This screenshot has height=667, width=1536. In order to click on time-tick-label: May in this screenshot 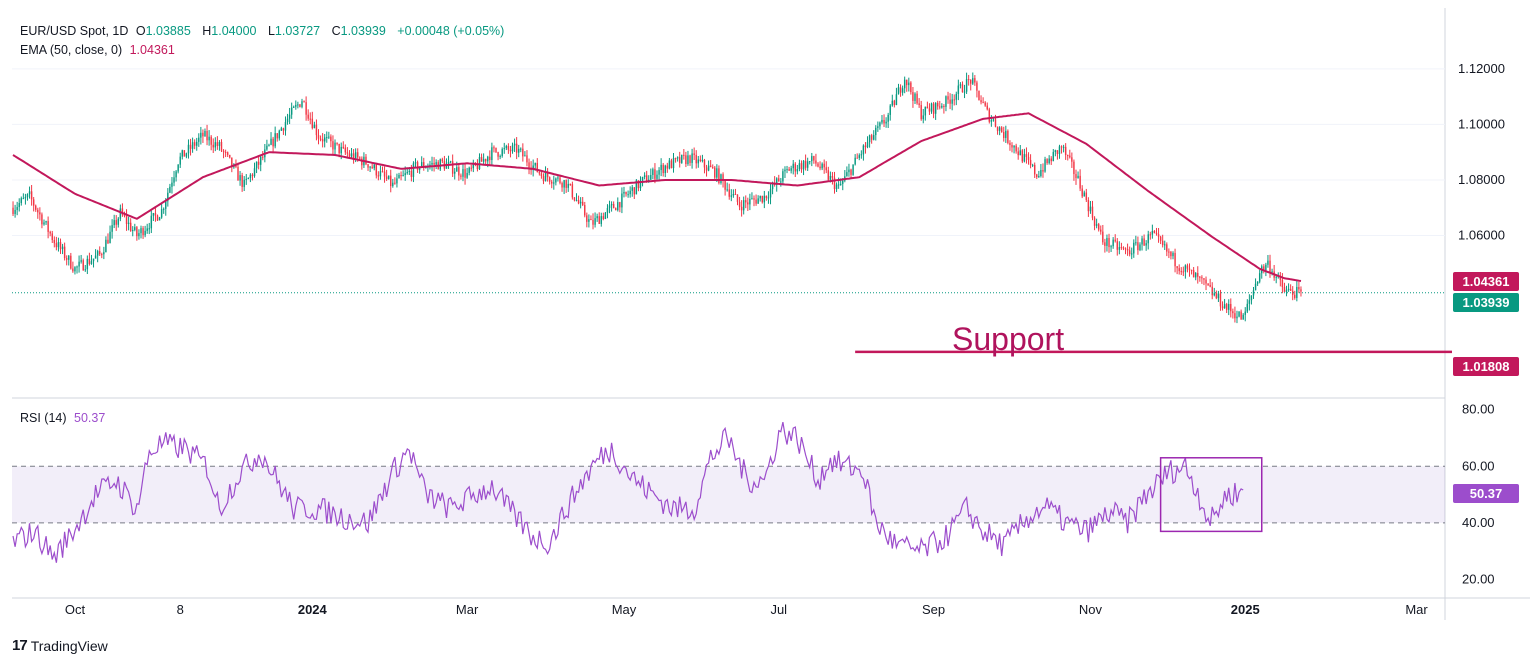, I will do `click(624, 609)`.